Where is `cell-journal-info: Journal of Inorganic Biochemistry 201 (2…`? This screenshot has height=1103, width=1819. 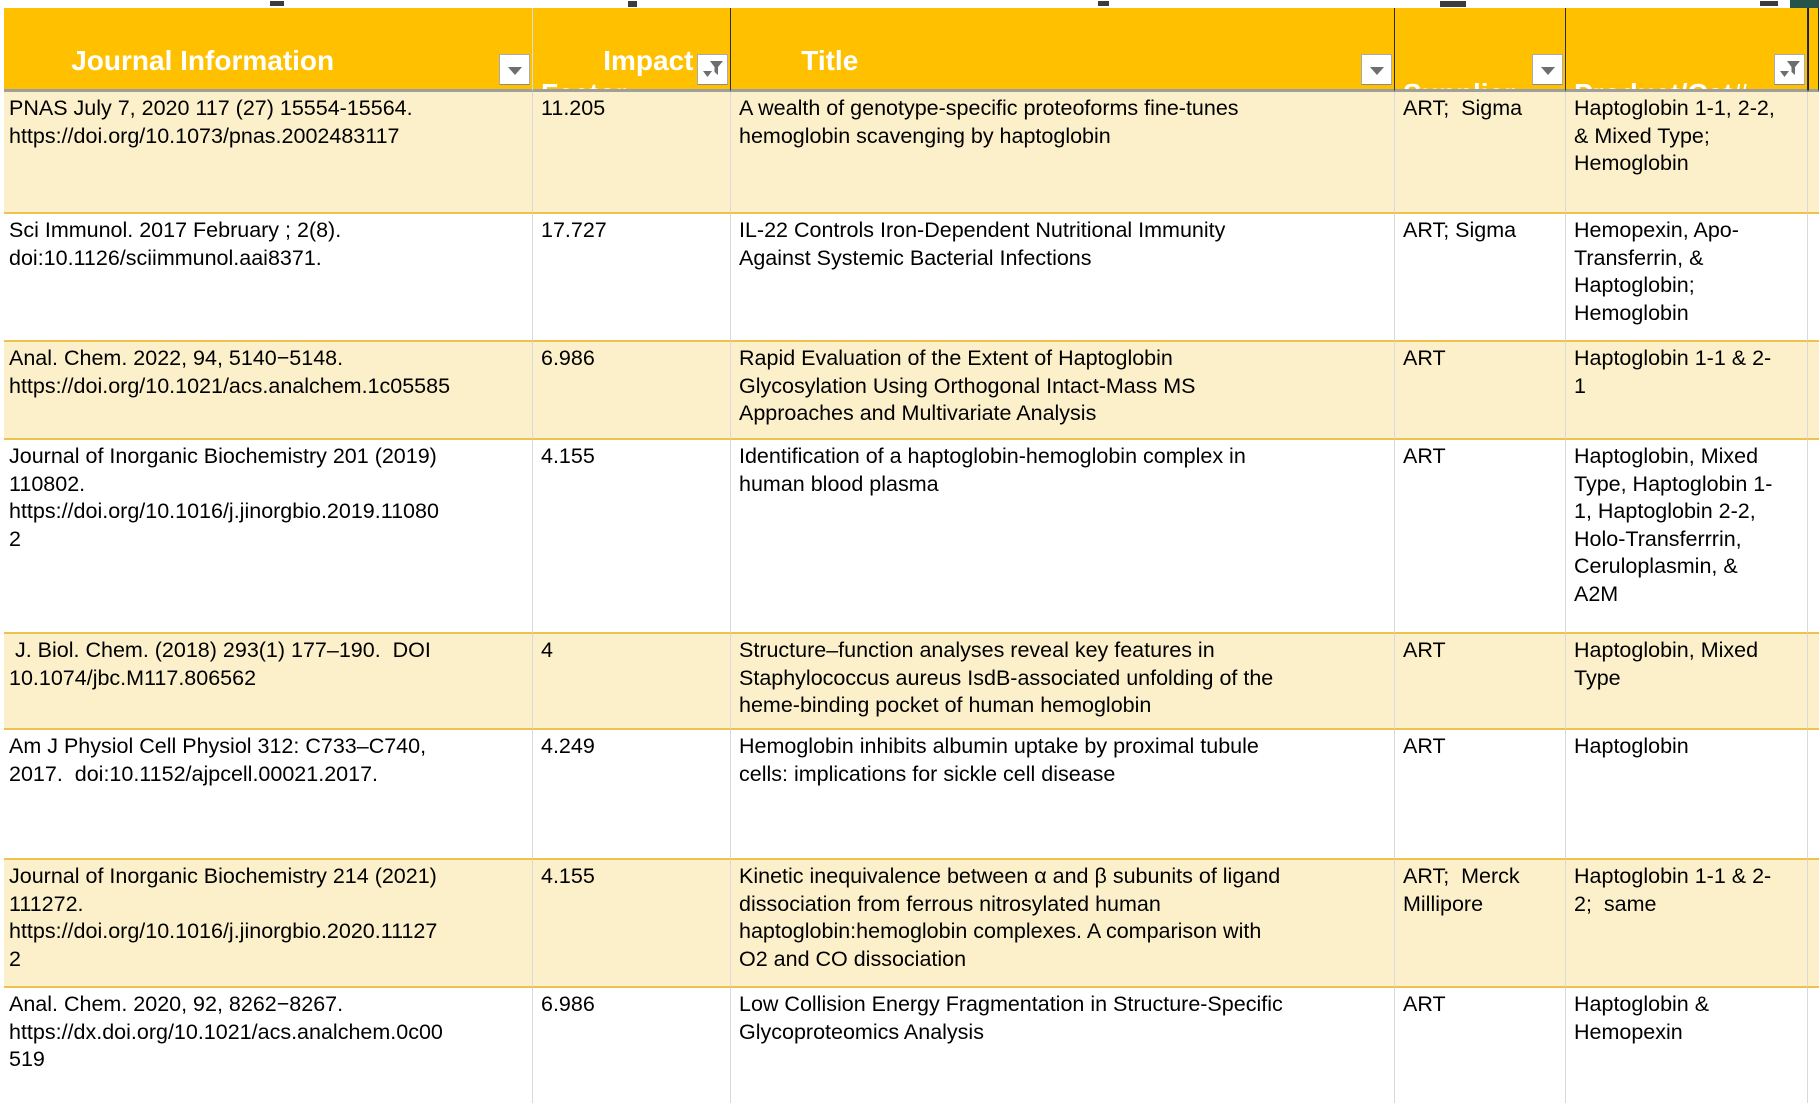 cell-journal-info: Journal of Inorganic Biochemistry 201 (2… is located at coordinates (268, 537).